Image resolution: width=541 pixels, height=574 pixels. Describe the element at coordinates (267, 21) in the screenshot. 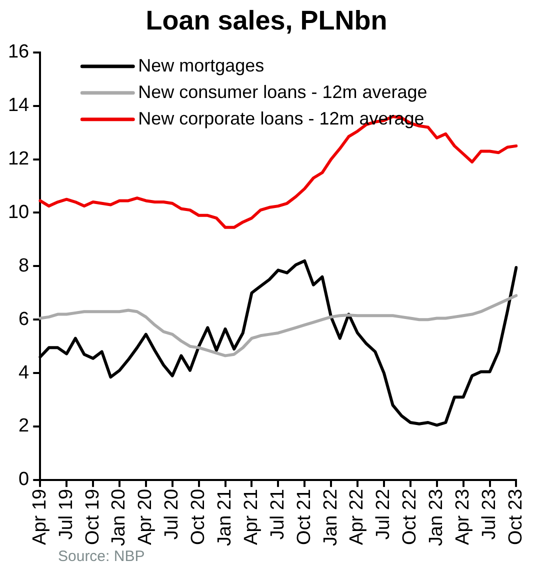

I see `chart-title: Loan sales, PLNbn` at that location.